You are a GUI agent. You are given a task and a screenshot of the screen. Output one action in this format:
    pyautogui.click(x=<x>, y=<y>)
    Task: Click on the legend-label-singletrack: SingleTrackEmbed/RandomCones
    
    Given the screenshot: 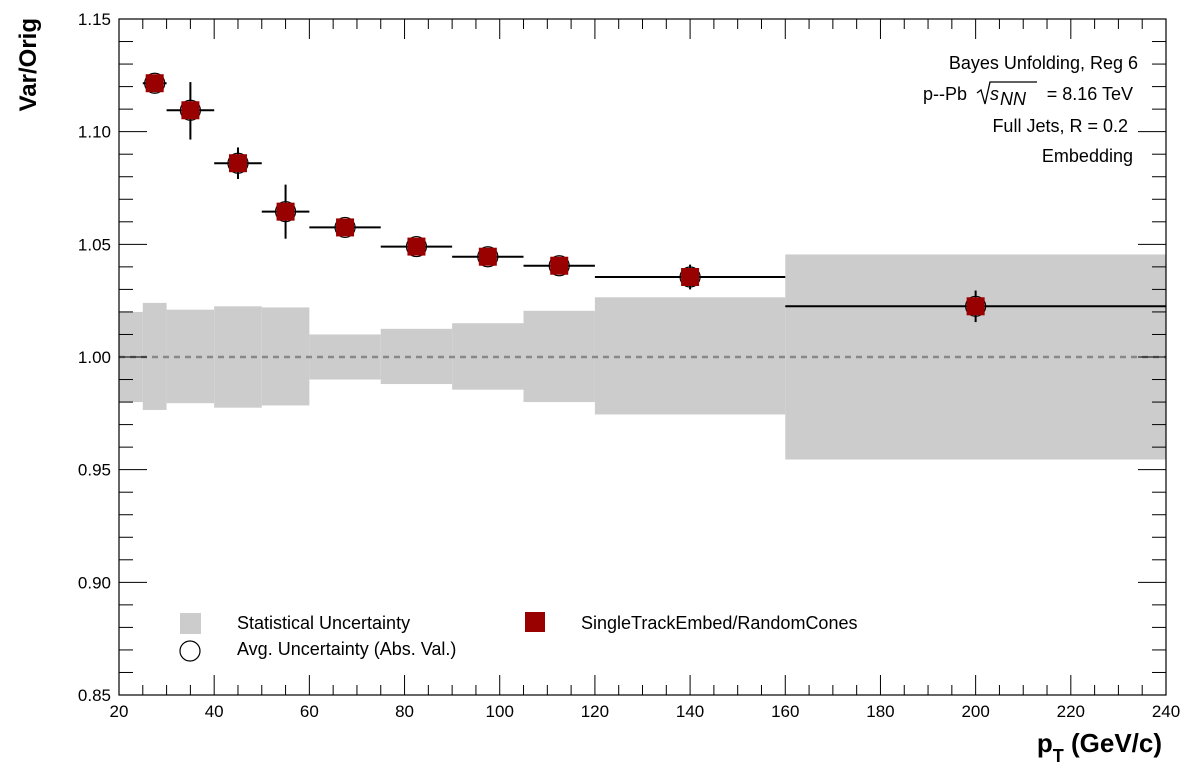 What is the action you would take?
    pyautogui.click(x=719, y=623)
    